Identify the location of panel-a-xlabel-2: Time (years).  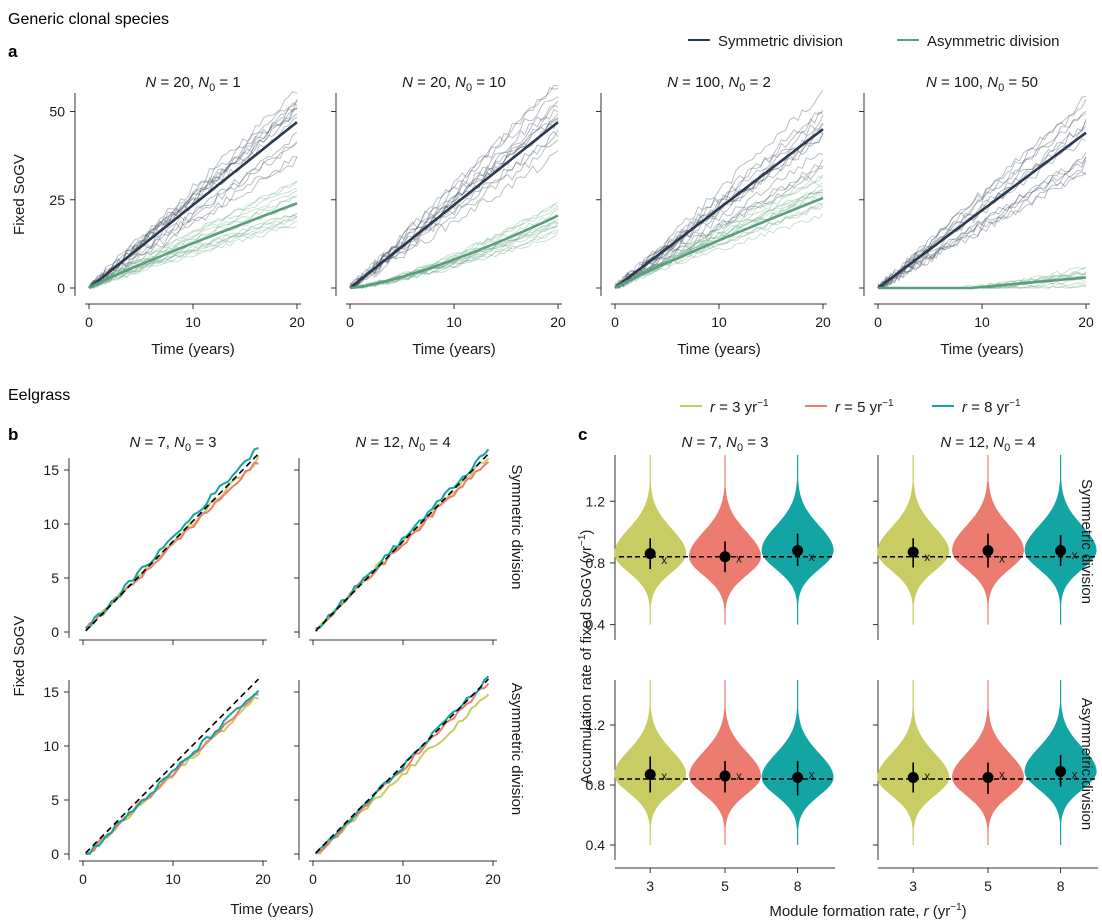
(719, 349).